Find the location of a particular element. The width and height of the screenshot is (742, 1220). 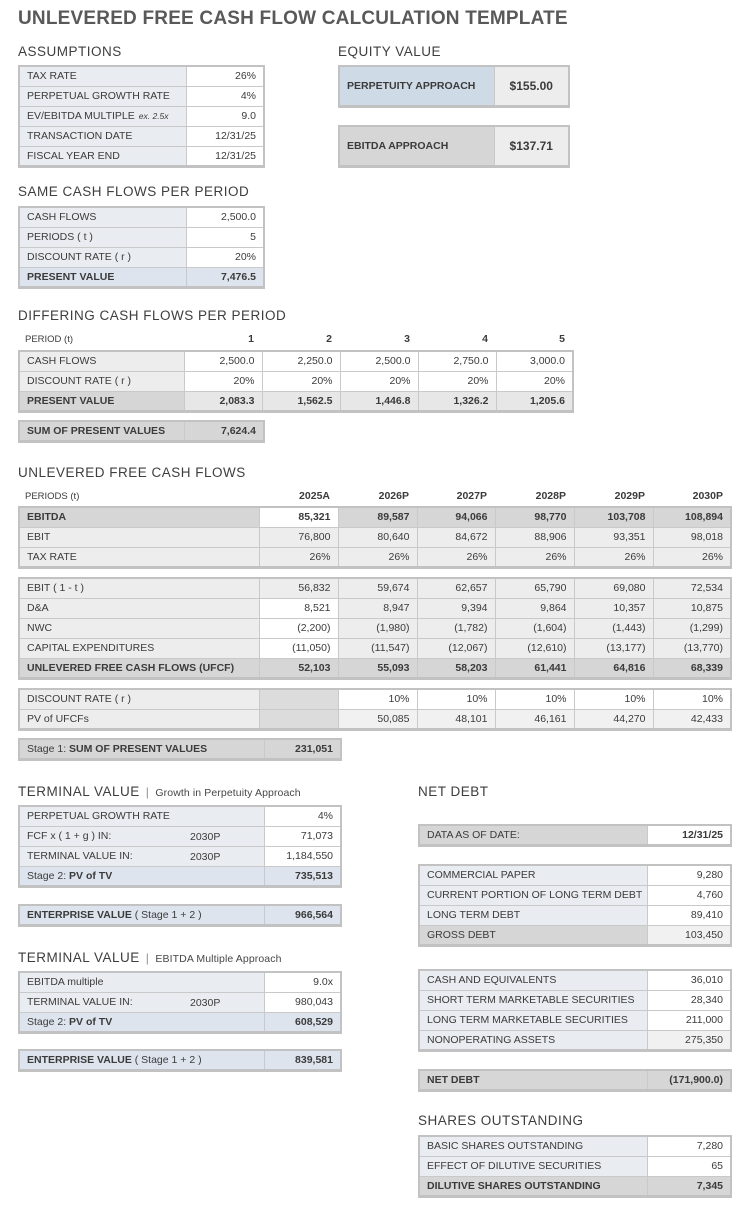

empty-cell is located at coordinates (298, 719).